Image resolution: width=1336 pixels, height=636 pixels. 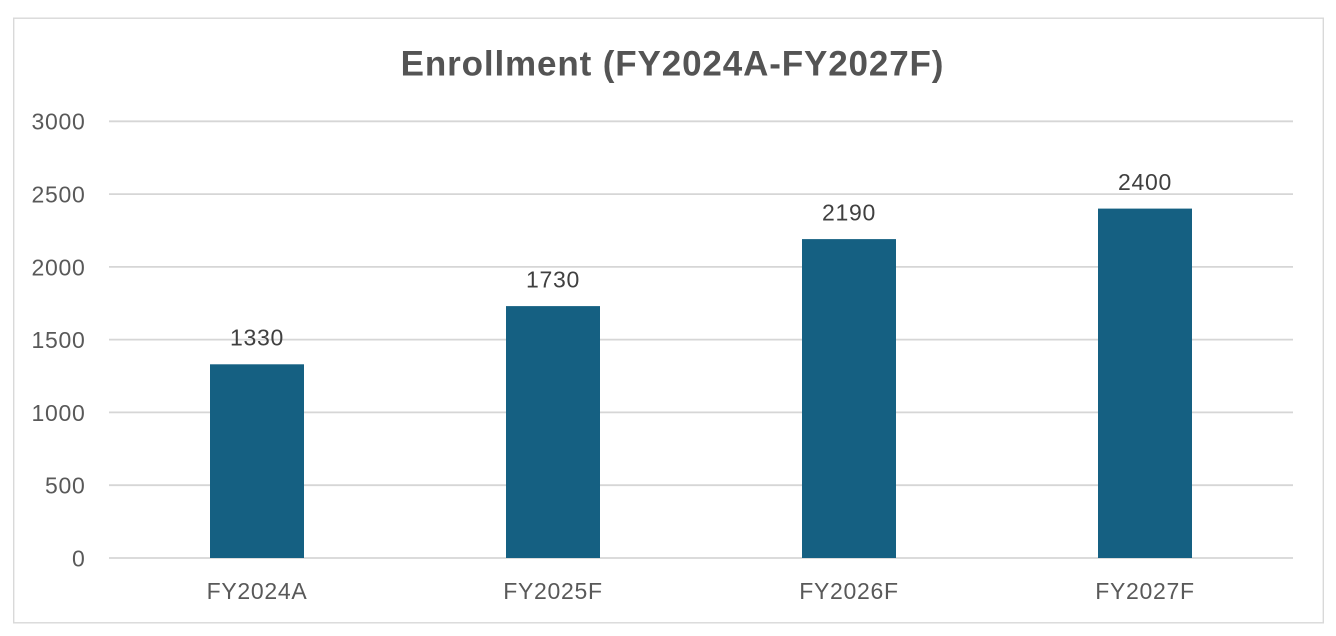 I want to click on svg-text: FY2026F, so click(x=849, y=591).